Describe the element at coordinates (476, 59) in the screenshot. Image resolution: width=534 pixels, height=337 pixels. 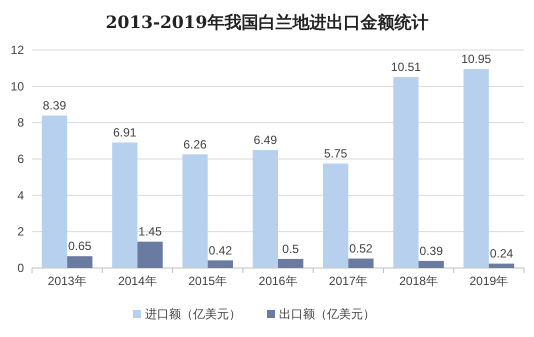
I see `data-label: 10.95` at that location.